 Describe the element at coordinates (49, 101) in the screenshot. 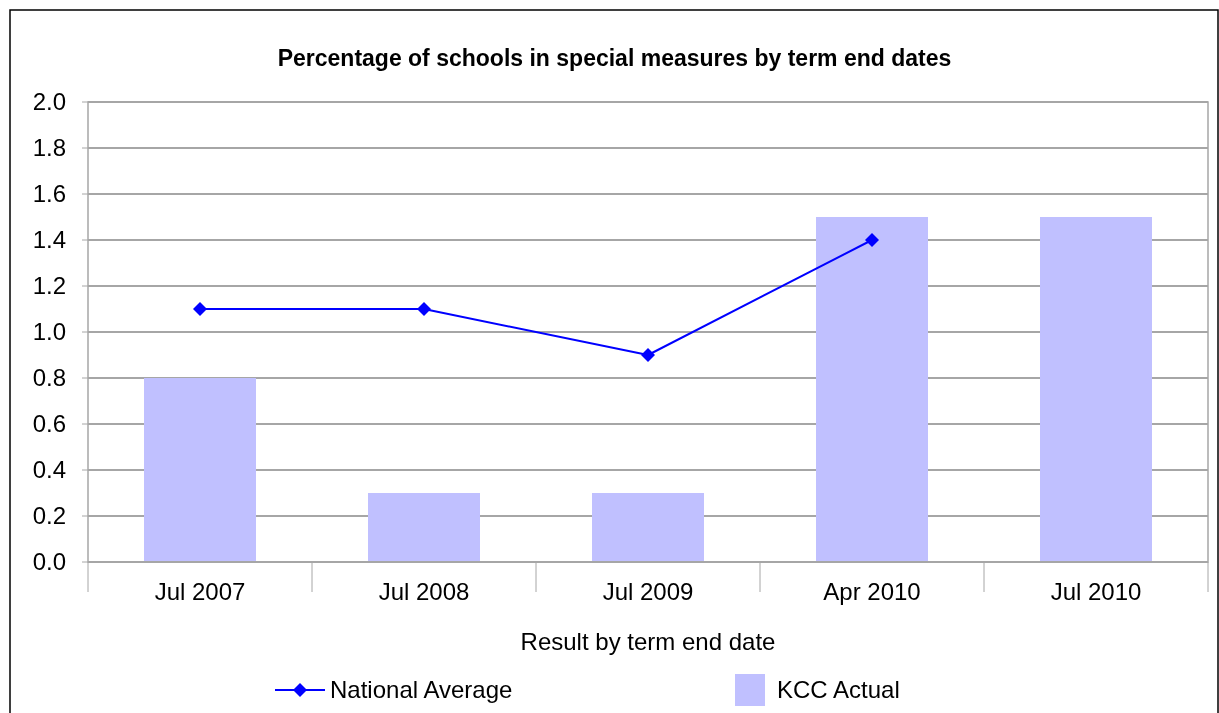

I see `y-tick-label: 2.0` at that location.